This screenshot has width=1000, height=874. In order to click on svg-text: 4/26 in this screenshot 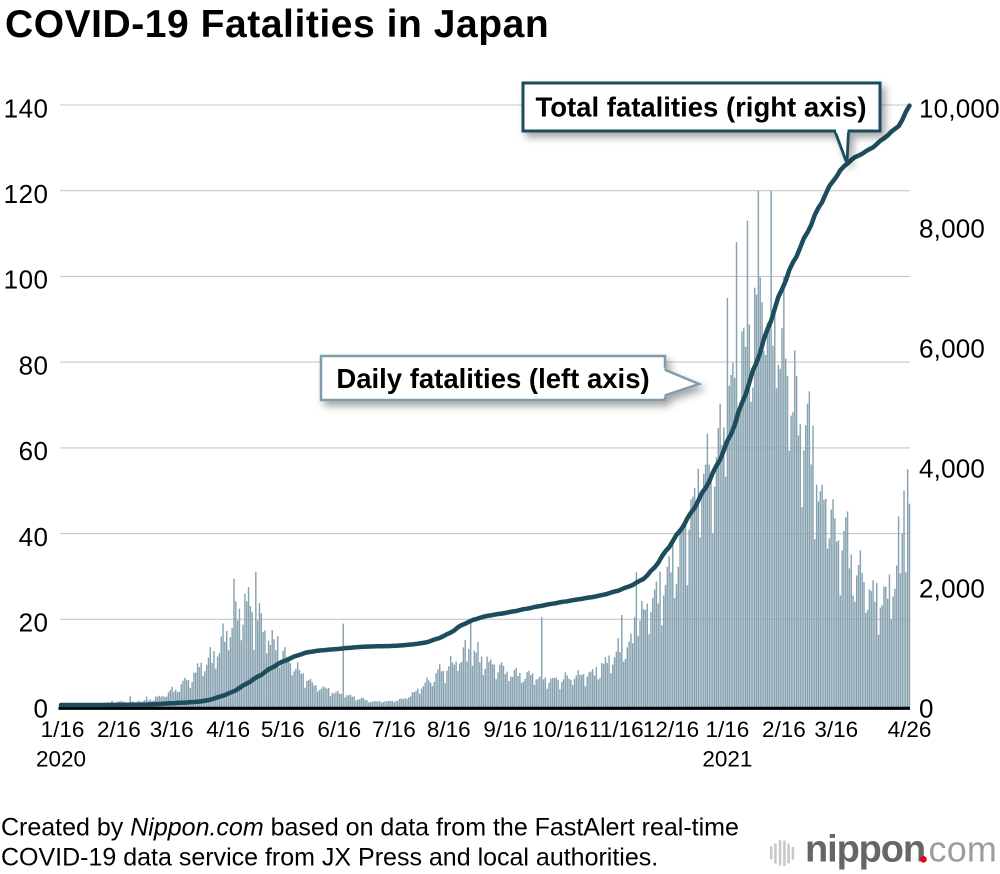, I will do `click(910, 729)`.